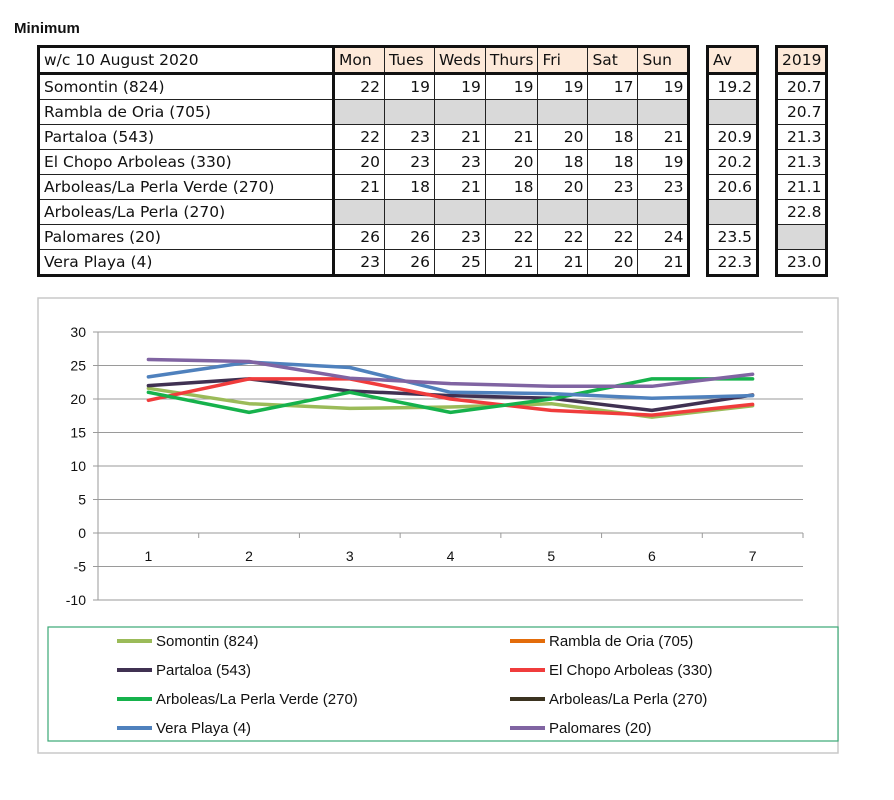 The image size is (894, 800). I want to click on y-tick-label: 15, so click(78, 433).